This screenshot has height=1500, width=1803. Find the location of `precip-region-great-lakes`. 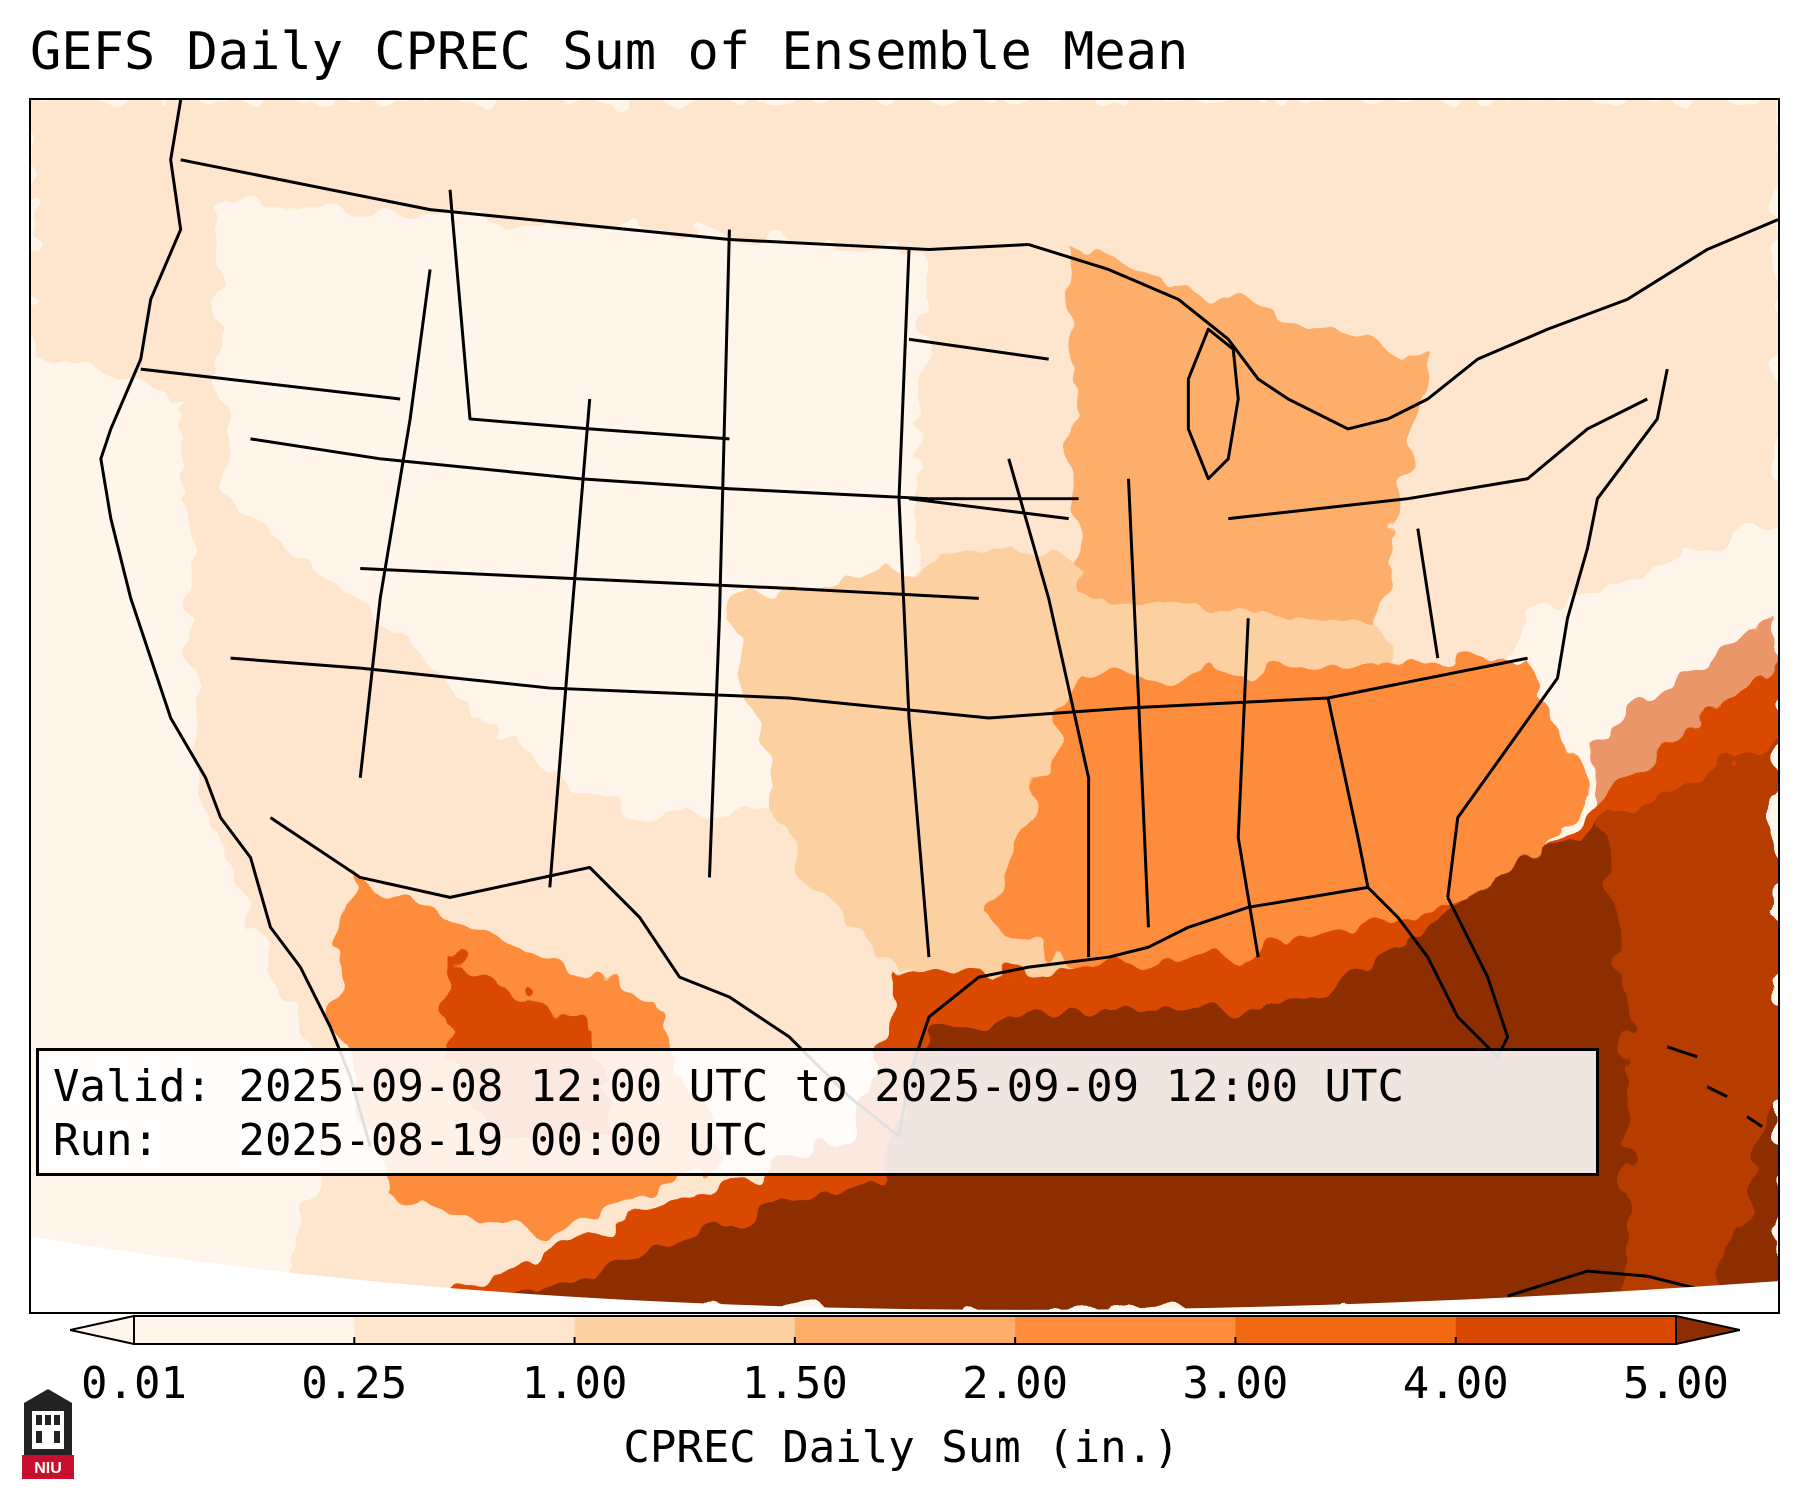

precip-region-great-lakes is located at coordinates (1248, 434).